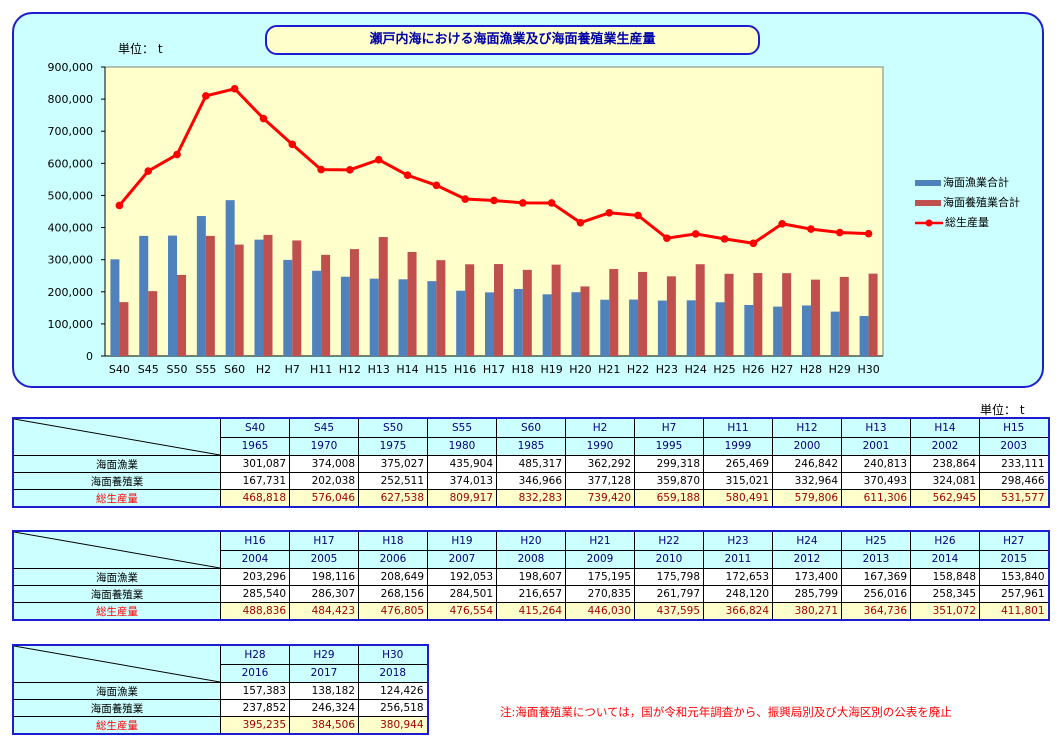  Describe the element at coordinates (876, 446) in the screenshot. I see `year-header: 2001` at that location.